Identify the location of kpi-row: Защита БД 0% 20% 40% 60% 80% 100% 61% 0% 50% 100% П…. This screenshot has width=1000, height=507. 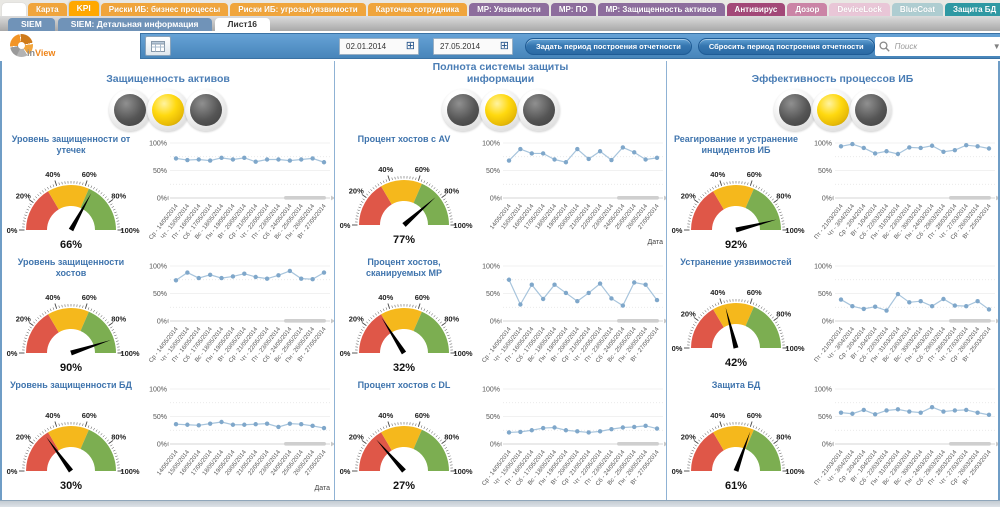
(832, 438).